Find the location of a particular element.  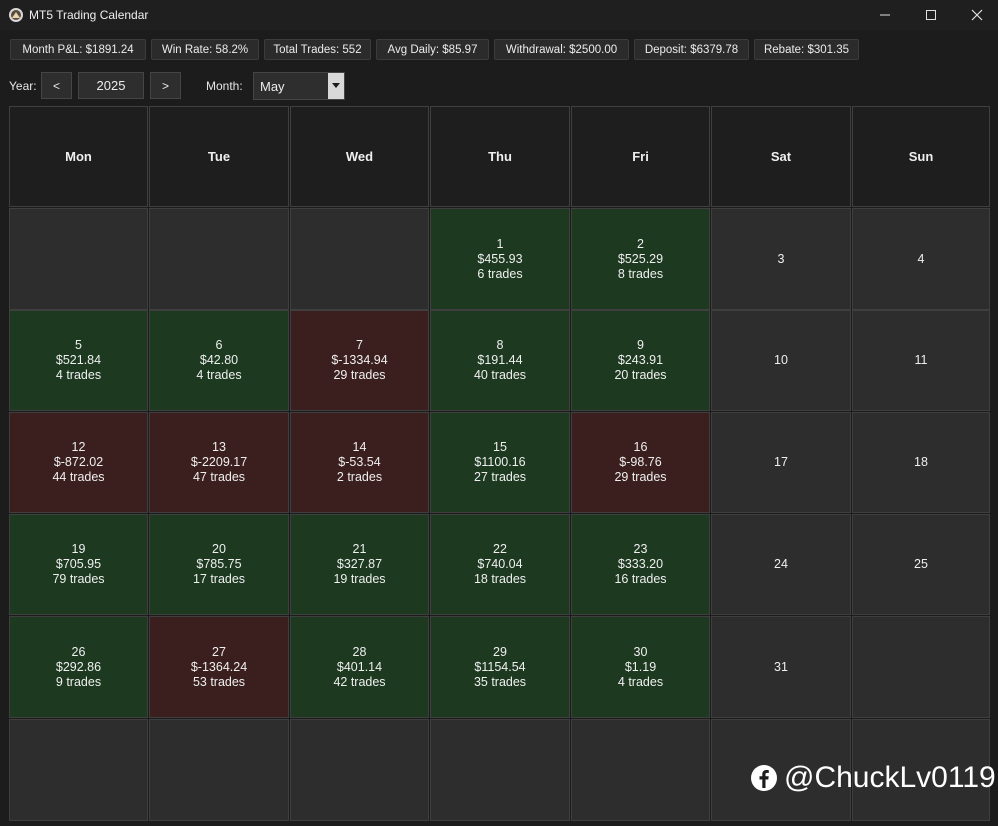

day-number: 30 is located at coordinates (640, 651).